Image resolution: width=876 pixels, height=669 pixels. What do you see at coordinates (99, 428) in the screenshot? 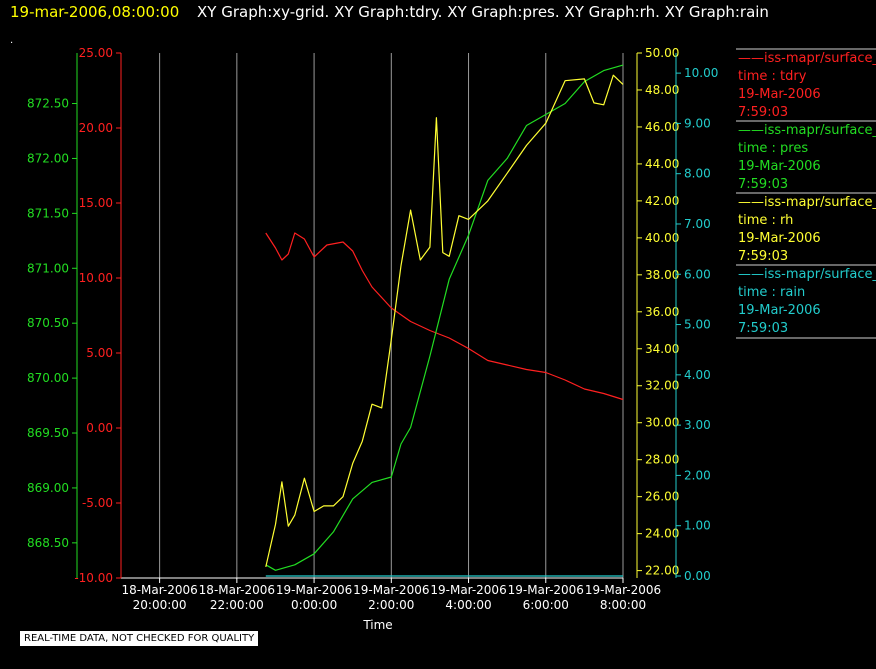
I see `tdry-tick-label: 0.00` at bounding box center [99, 428].